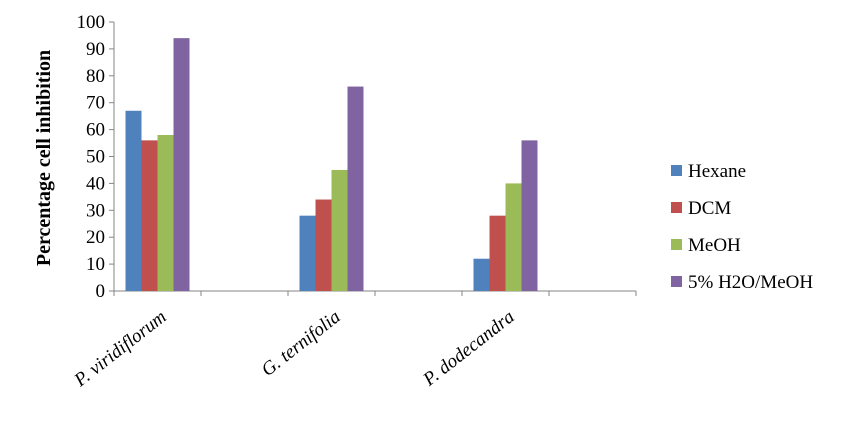  I want to click on y-tick-label: 60, so click(95, 130).